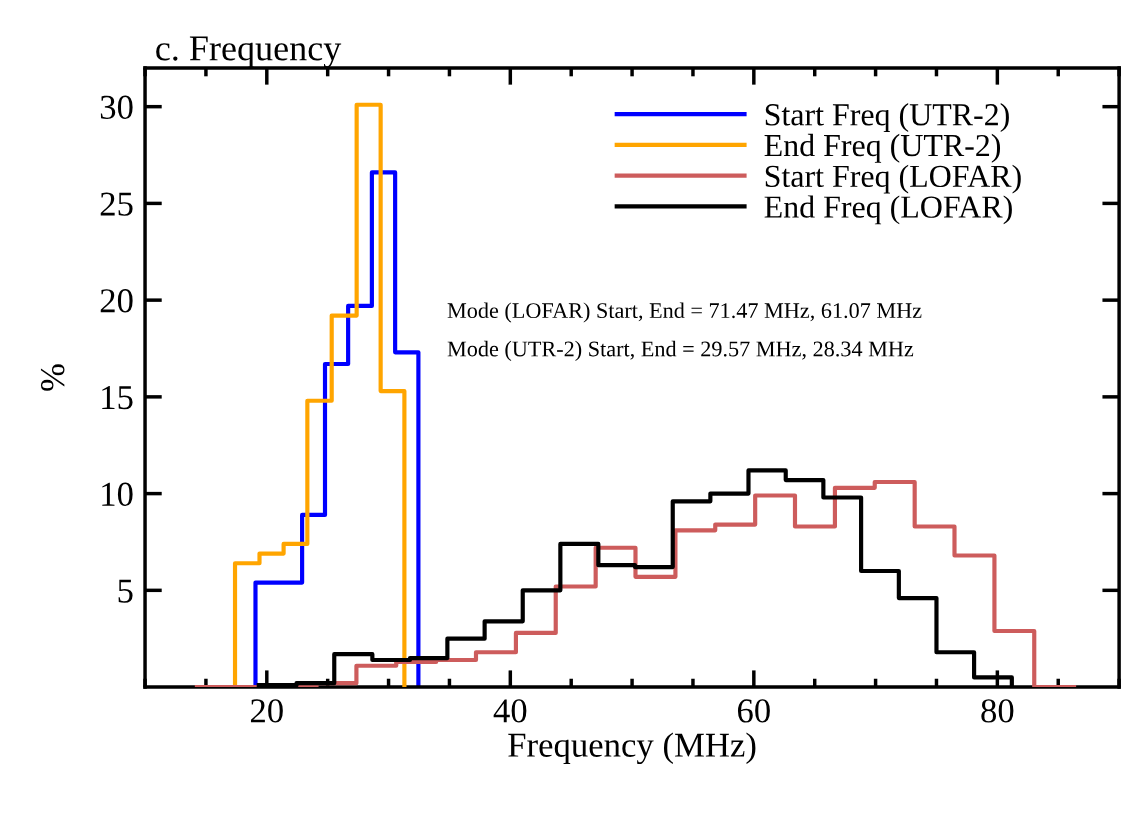  I want to click on y-tick-label: 15, so click(117, 397).